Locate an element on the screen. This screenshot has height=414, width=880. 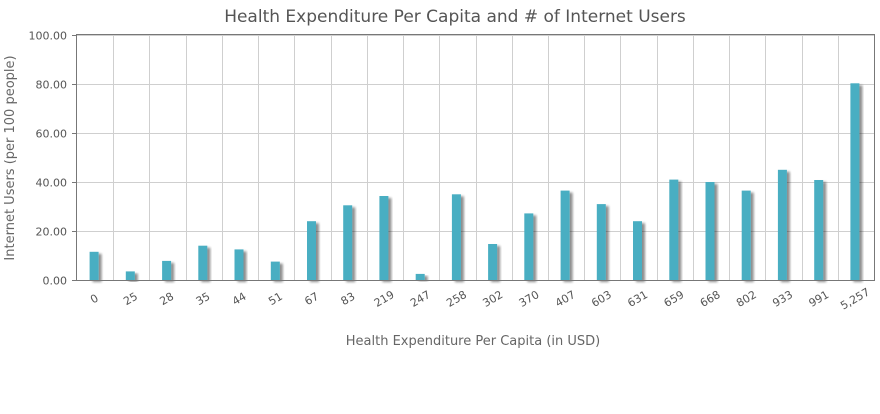
x-tick-label: 35 is located at coordinates (203, 299).